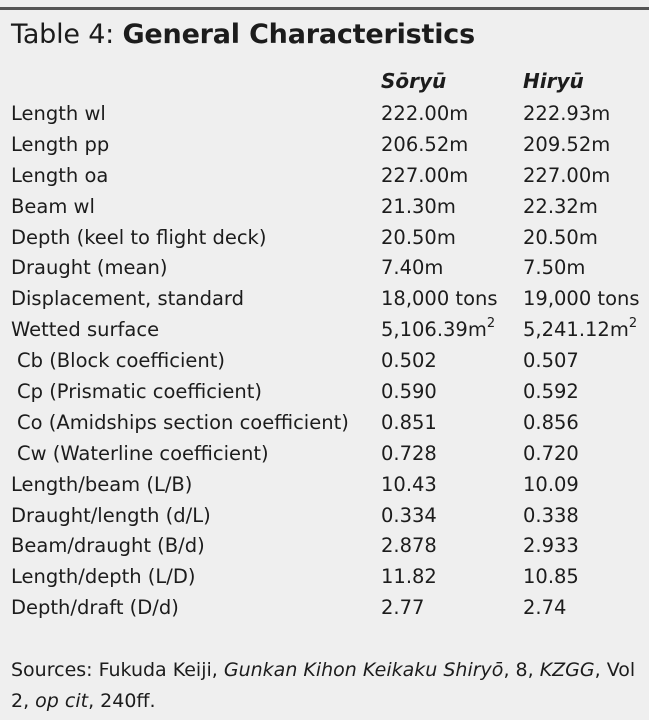  What do you see at coordinates (324, 547) in the screenshot?
I see `table-row: Beam/draught (B/d) 2.878 2.933` at bounding box center [324, 547].